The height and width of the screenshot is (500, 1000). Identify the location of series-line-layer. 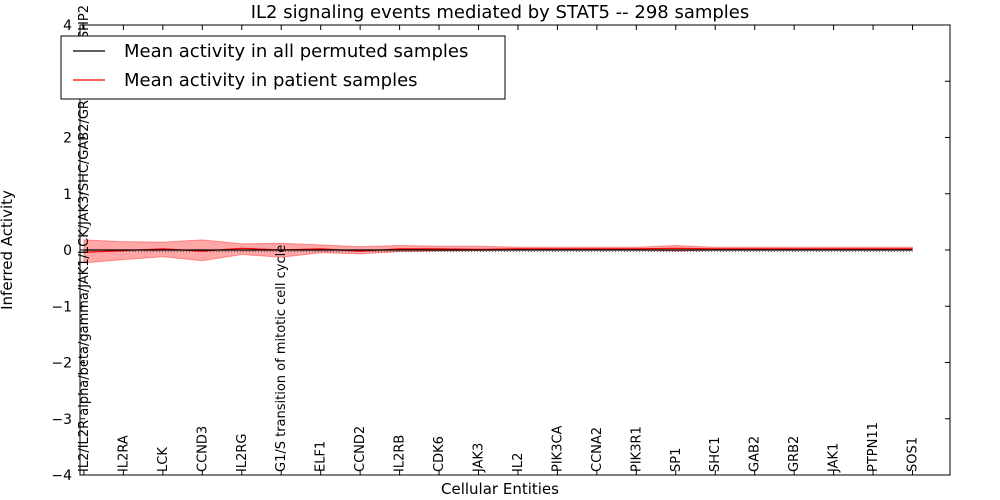
(498, 250).